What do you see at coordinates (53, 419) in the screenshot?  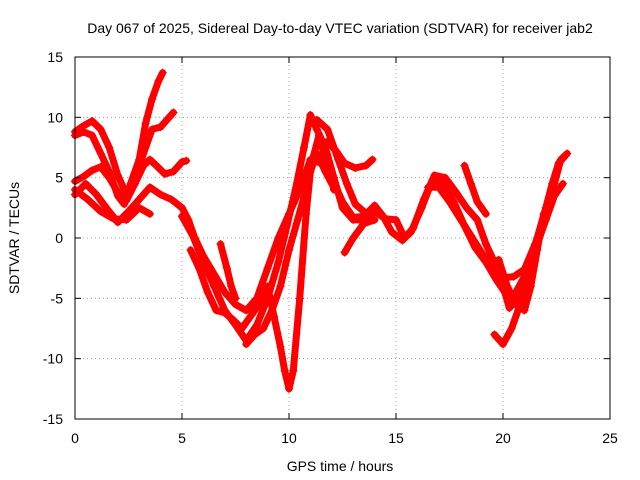 I see `y-tick-label: -15` at bounding box center [53, 419].